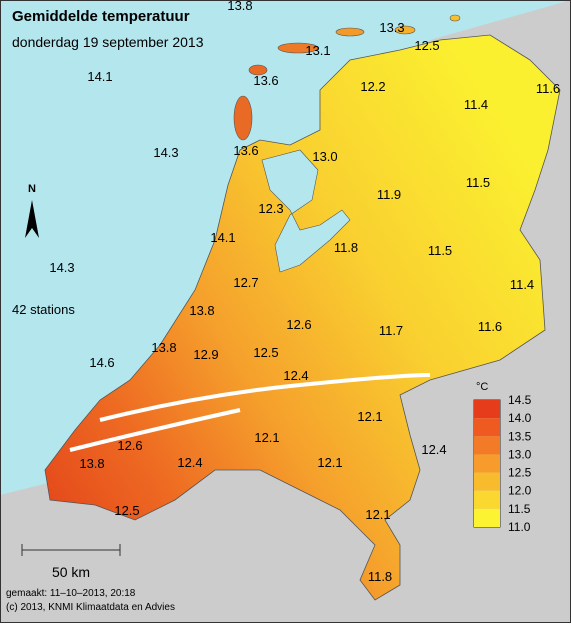 This screenshot has height=628, width=571. Describe the element at coordinates (90, 607) in the screenshot. I see `copyright: (c) 2013, KNMI Klimaatdata en Advies` at that location.